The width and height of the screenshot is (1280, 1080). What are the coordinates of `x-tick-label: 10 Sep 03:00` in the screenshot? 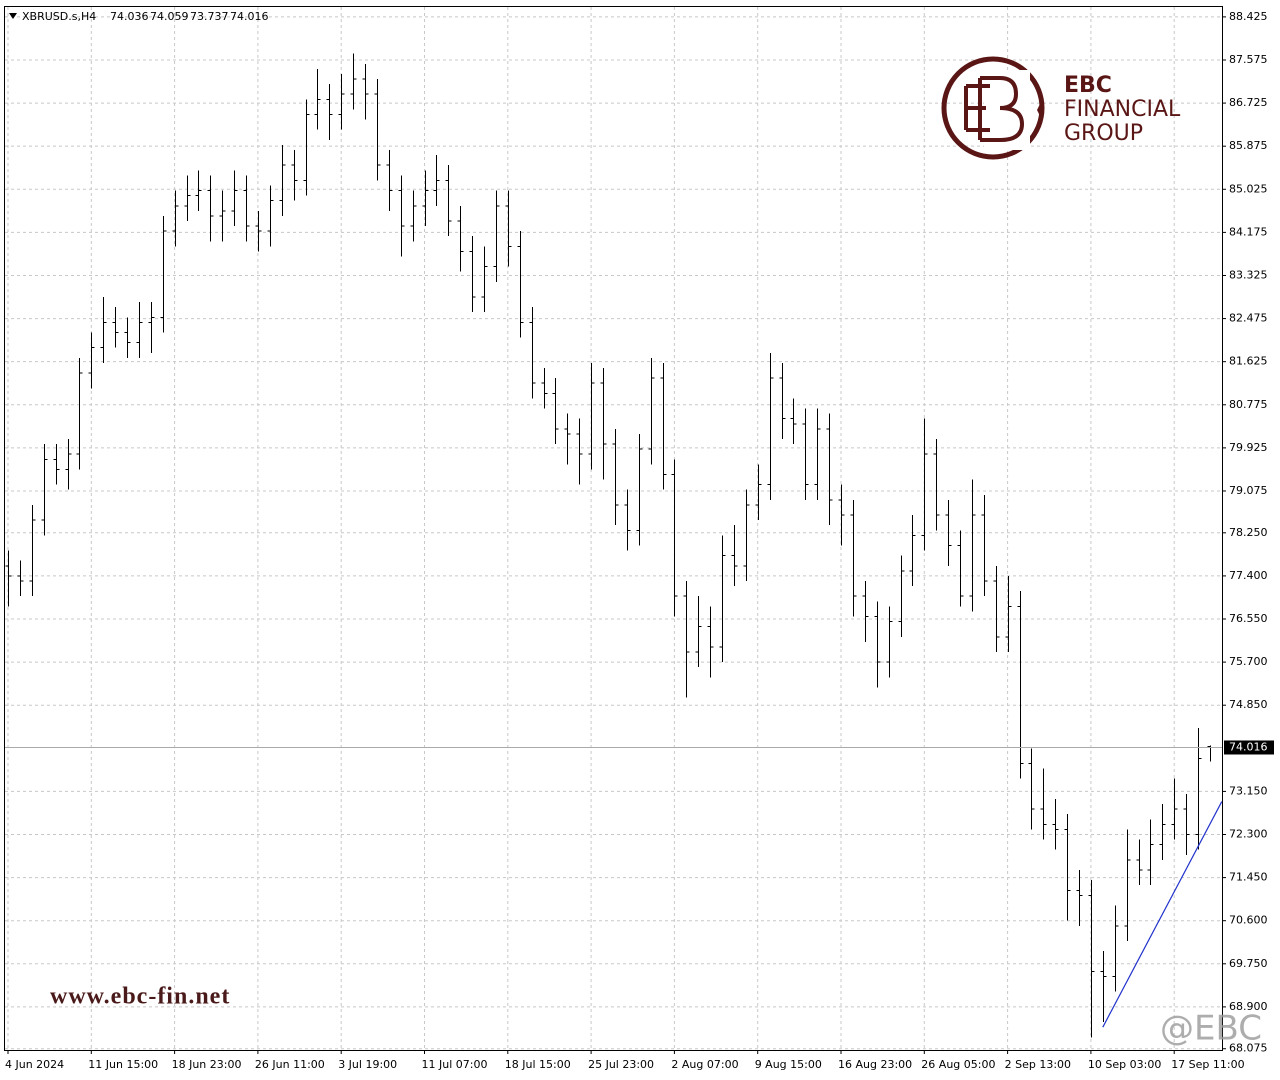 It's located at (1124, 1064).